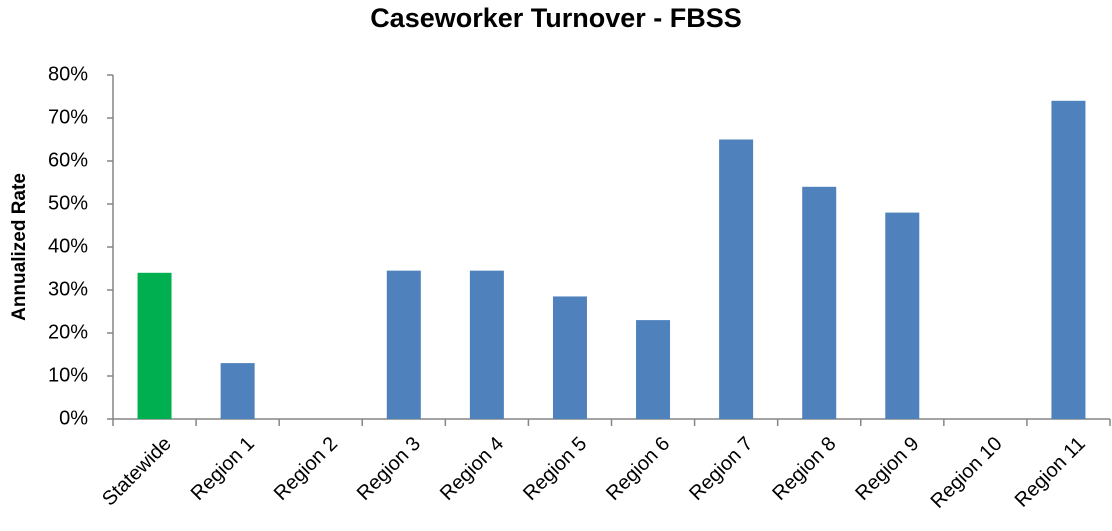 The height and width of the screenshot is (531, 1112). Describe the element at coordinates (804, 469) in the screenshot. I see `x-tick-label: Region 8` at that location.